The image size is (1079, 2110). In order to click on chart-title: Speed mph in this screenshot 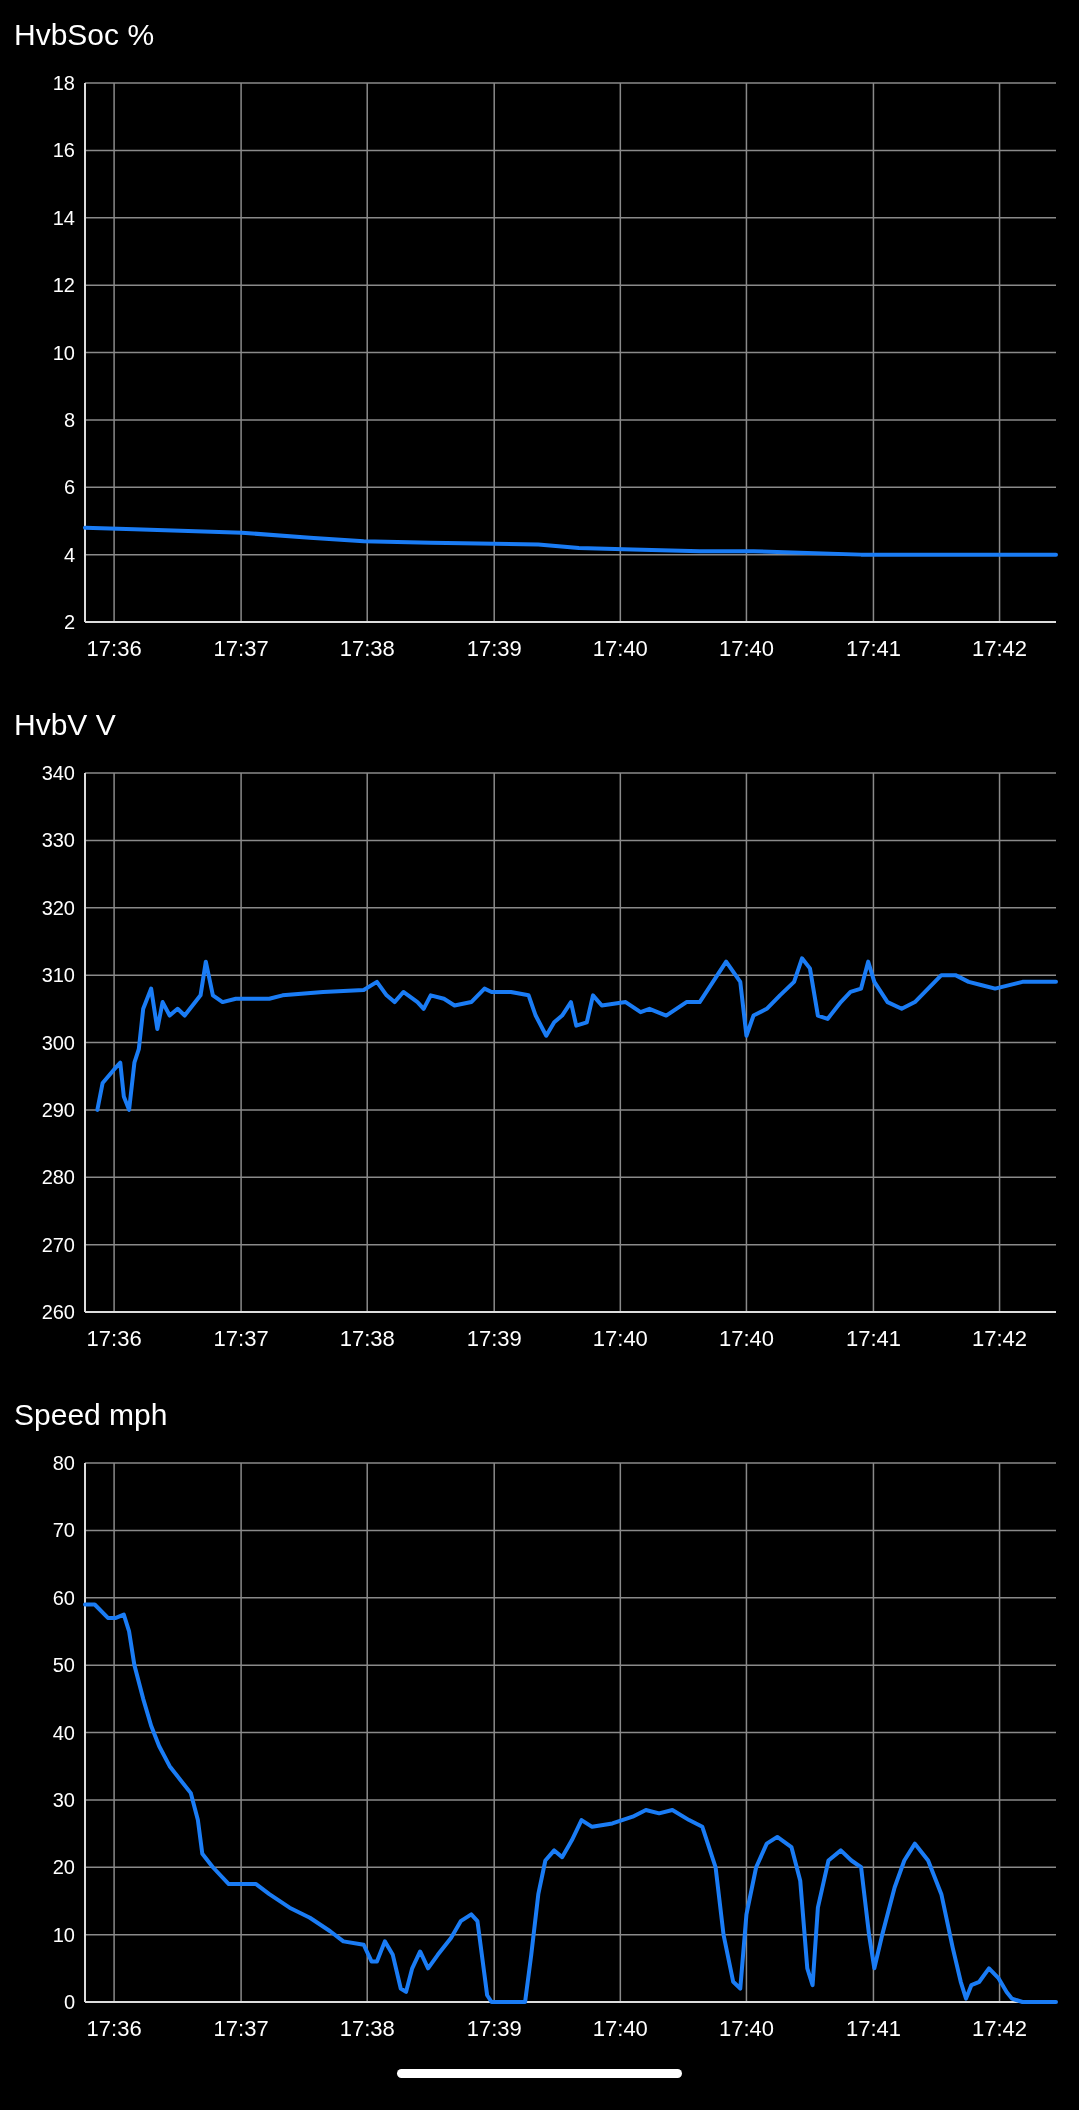, I will do `click(91, 1414)`.